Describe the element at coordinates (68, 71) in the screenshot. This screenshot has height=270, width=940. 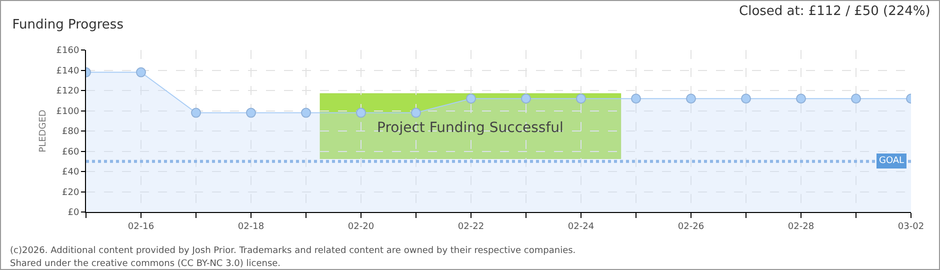
I see `y-tick-label: £140` at that location.